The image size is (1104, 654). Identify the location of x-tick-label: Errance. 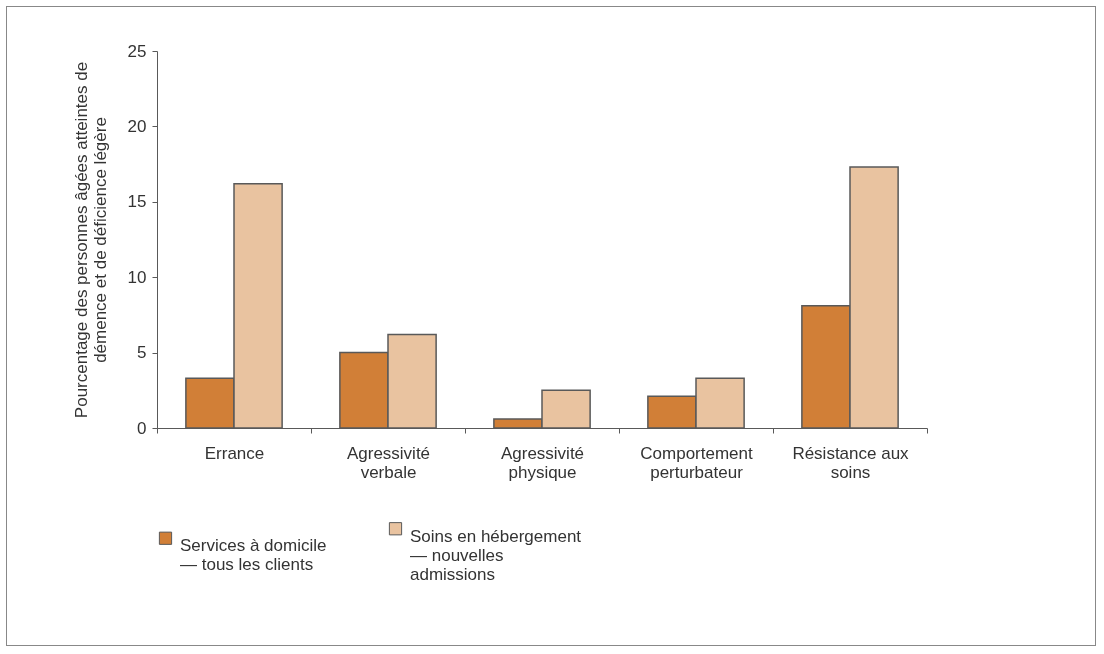
(234, 453).